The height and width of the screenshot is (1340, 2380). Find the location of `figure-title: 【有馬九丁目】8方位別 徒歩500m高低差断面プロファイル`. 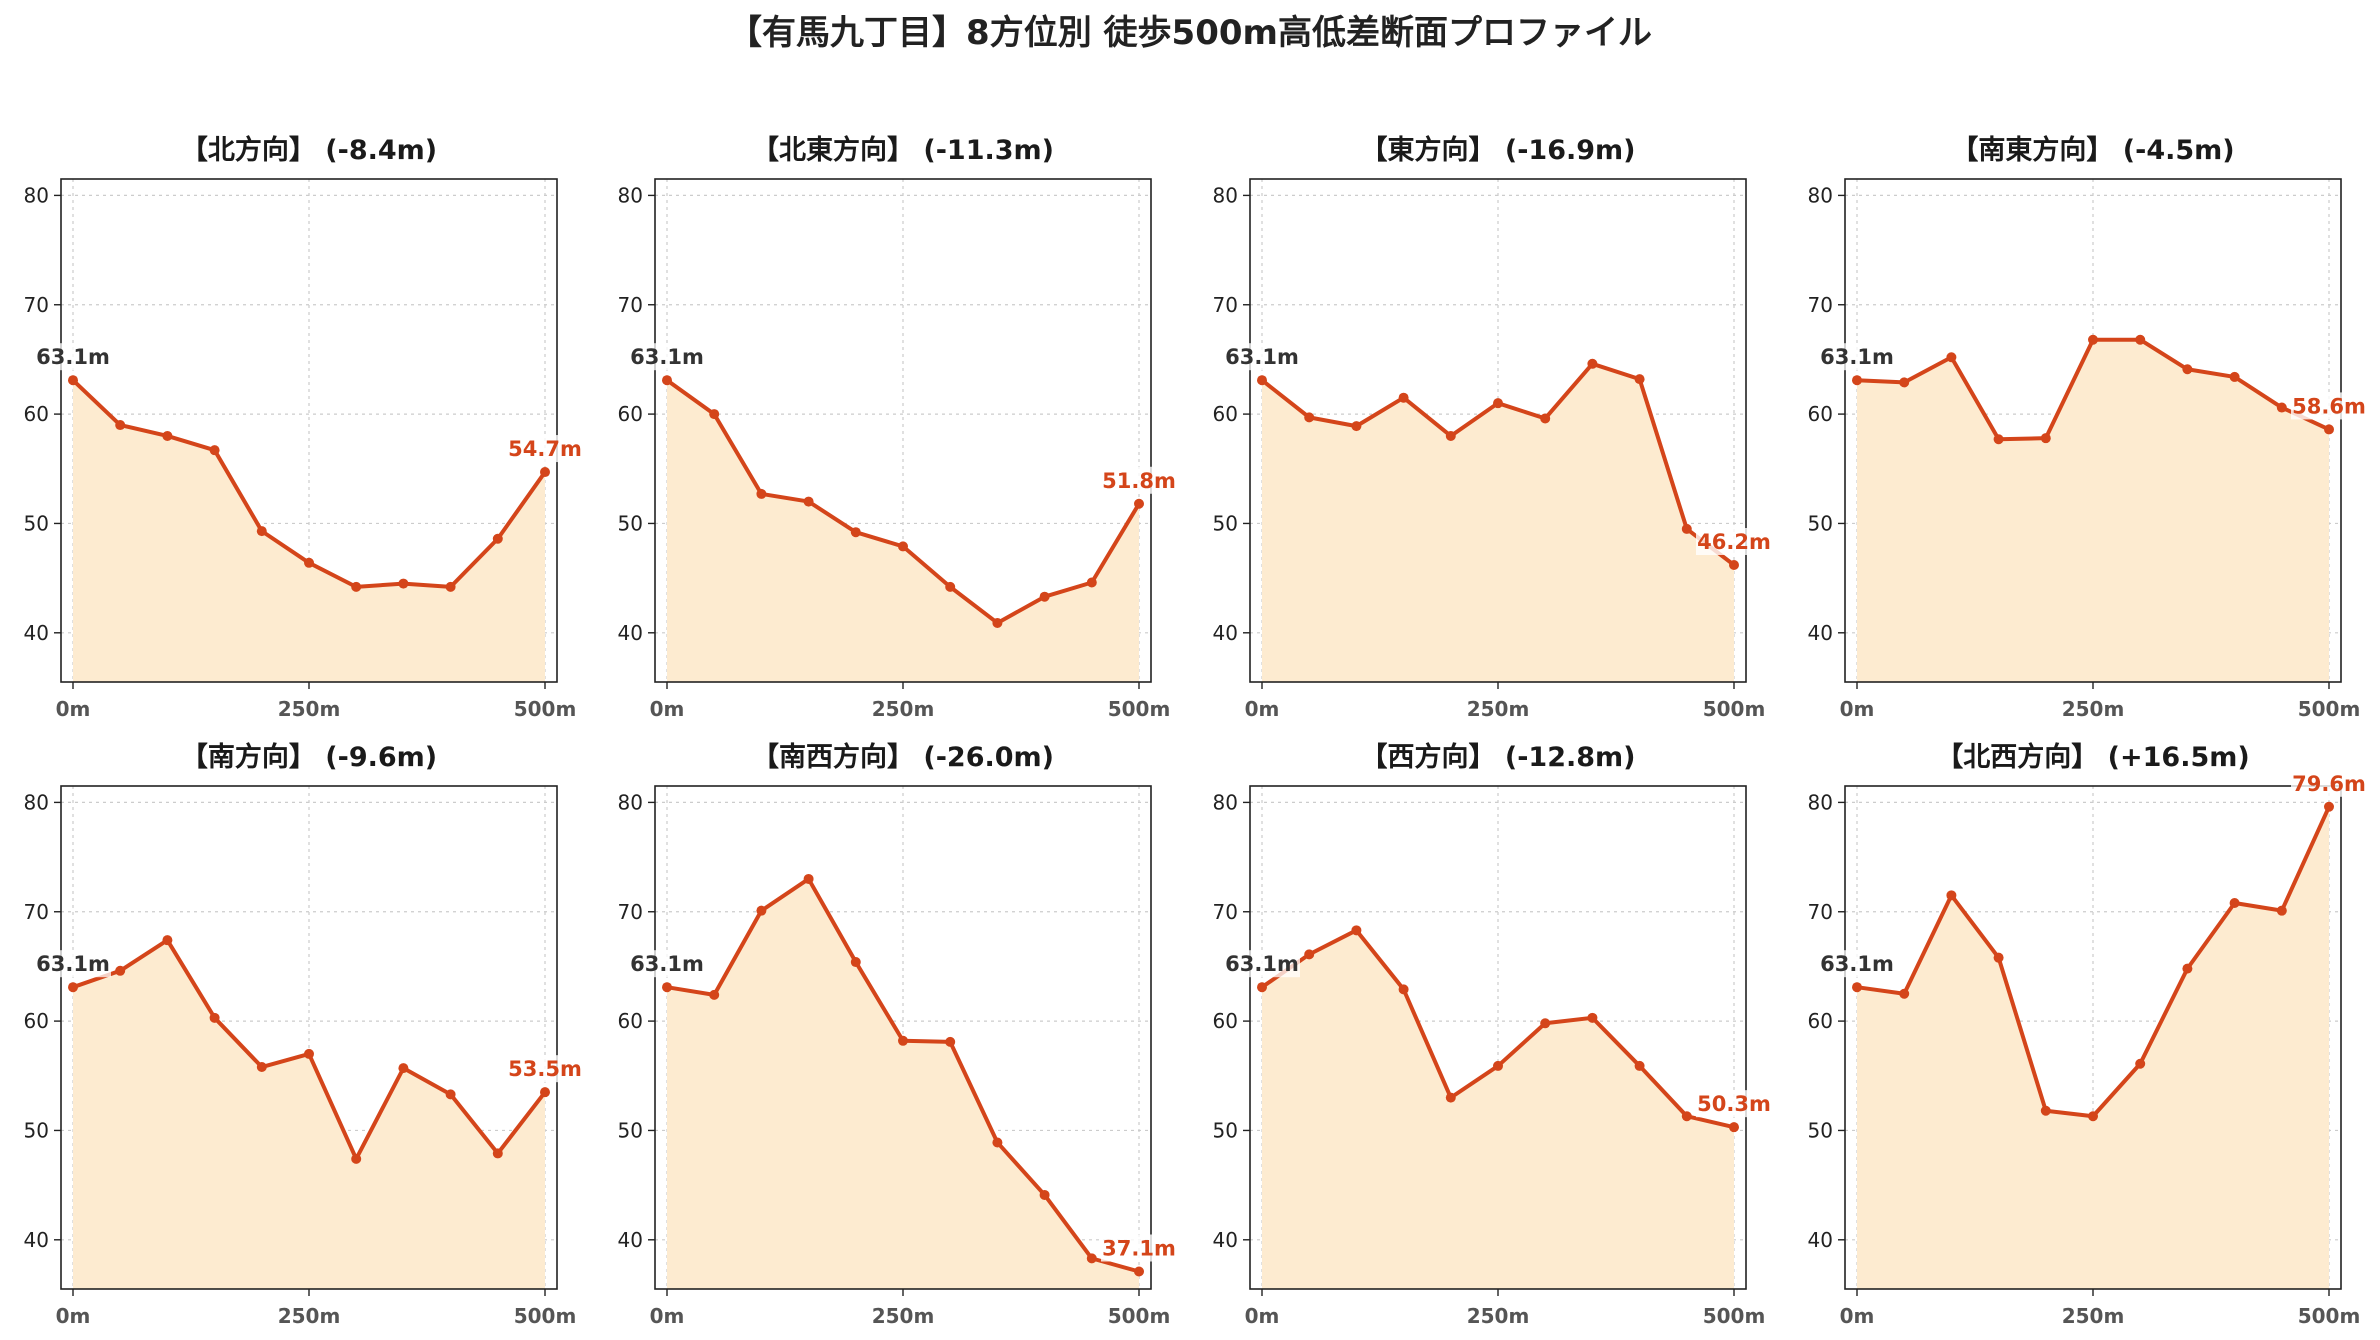

figure-title: 【有馬九丁目】8方位別 徒歩500m高低差断面プロファイル is located at coordinates (1190, 33).